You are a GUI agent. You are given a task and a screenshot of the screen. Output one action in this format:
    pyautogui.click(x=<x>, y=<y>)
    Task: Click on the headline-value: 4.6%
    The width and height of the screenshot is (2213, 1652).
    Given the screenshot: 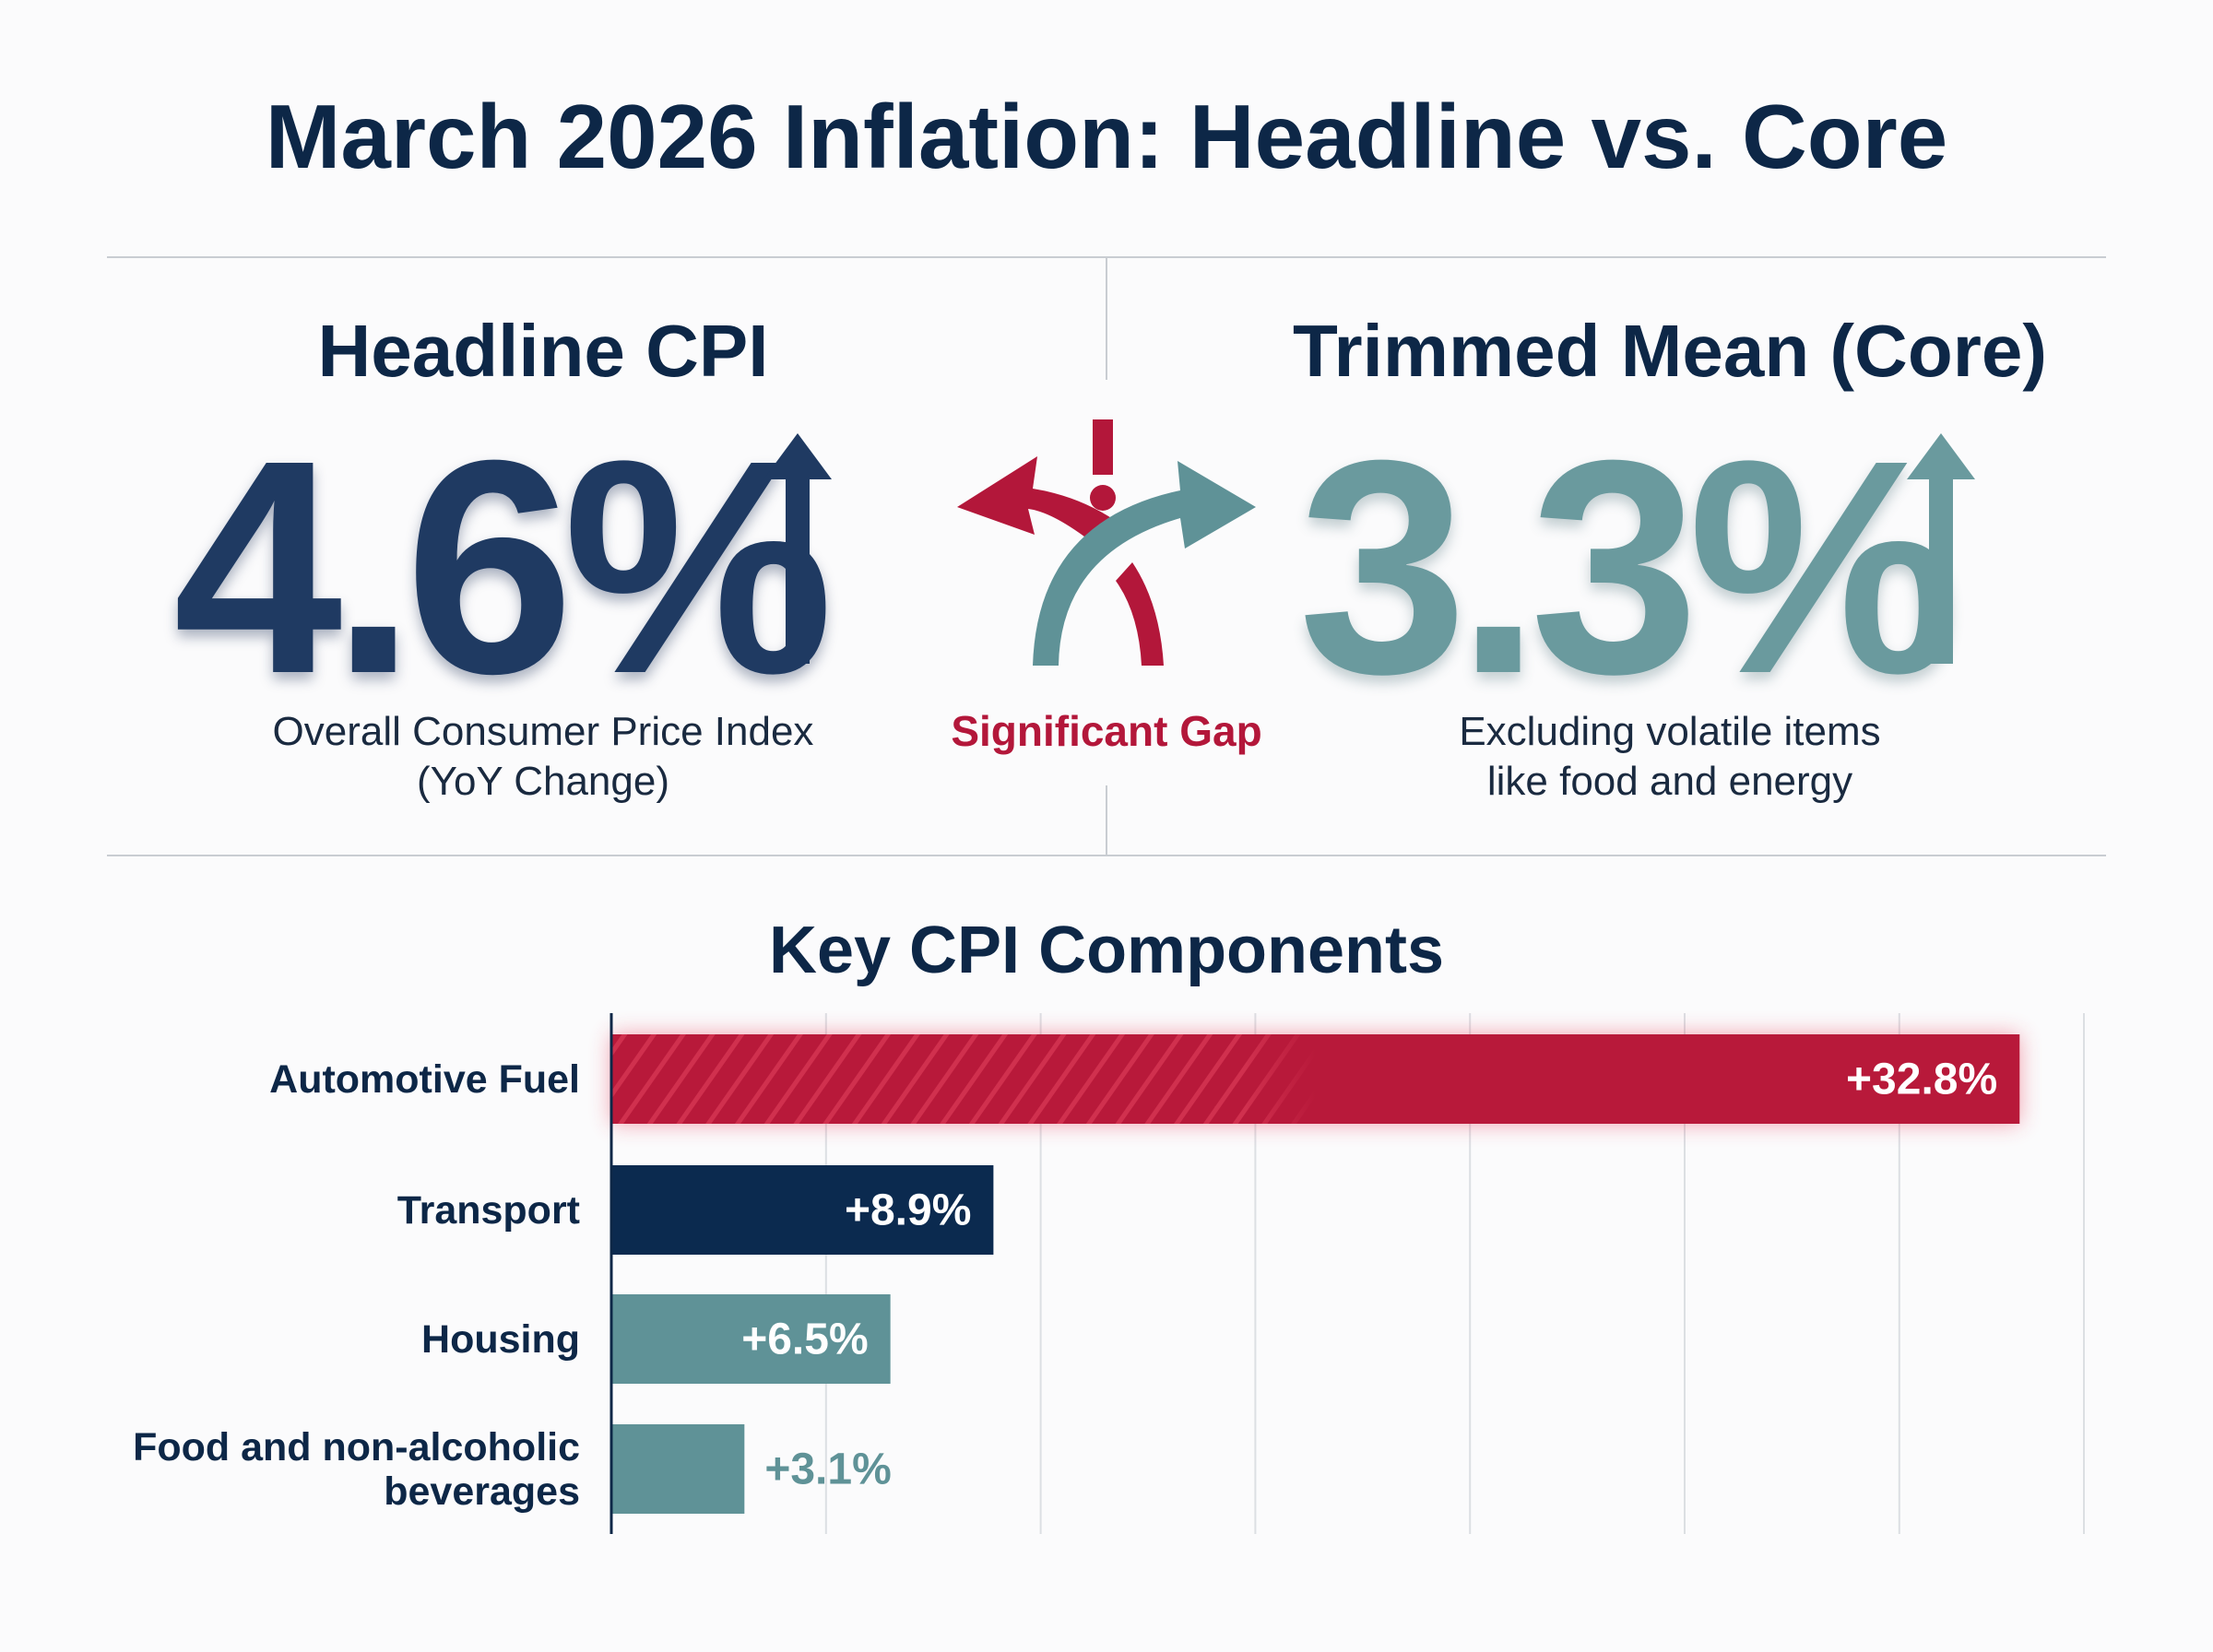 What is the action you would take?
    pyautogui.click(x=503, y=566)
    